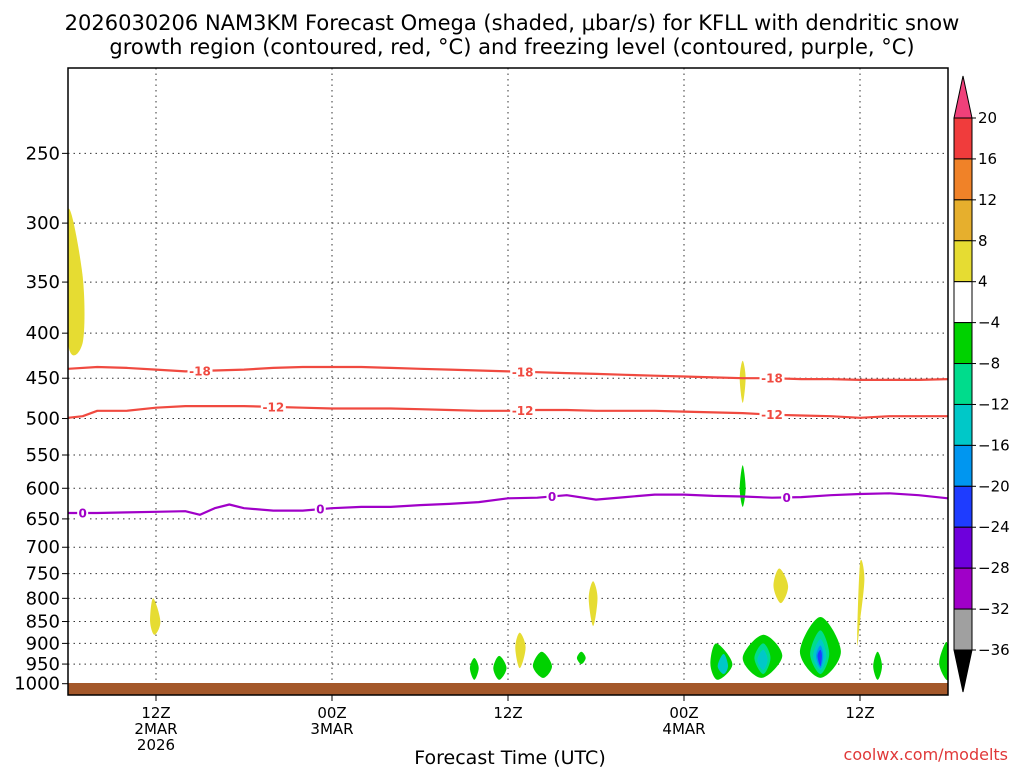 This screenshot has height=768, width=1024. What do you see at coordinates (989, 364) in the screenshot?
I see `colorbar-label-6: −8` at bounding box center [989, 364].